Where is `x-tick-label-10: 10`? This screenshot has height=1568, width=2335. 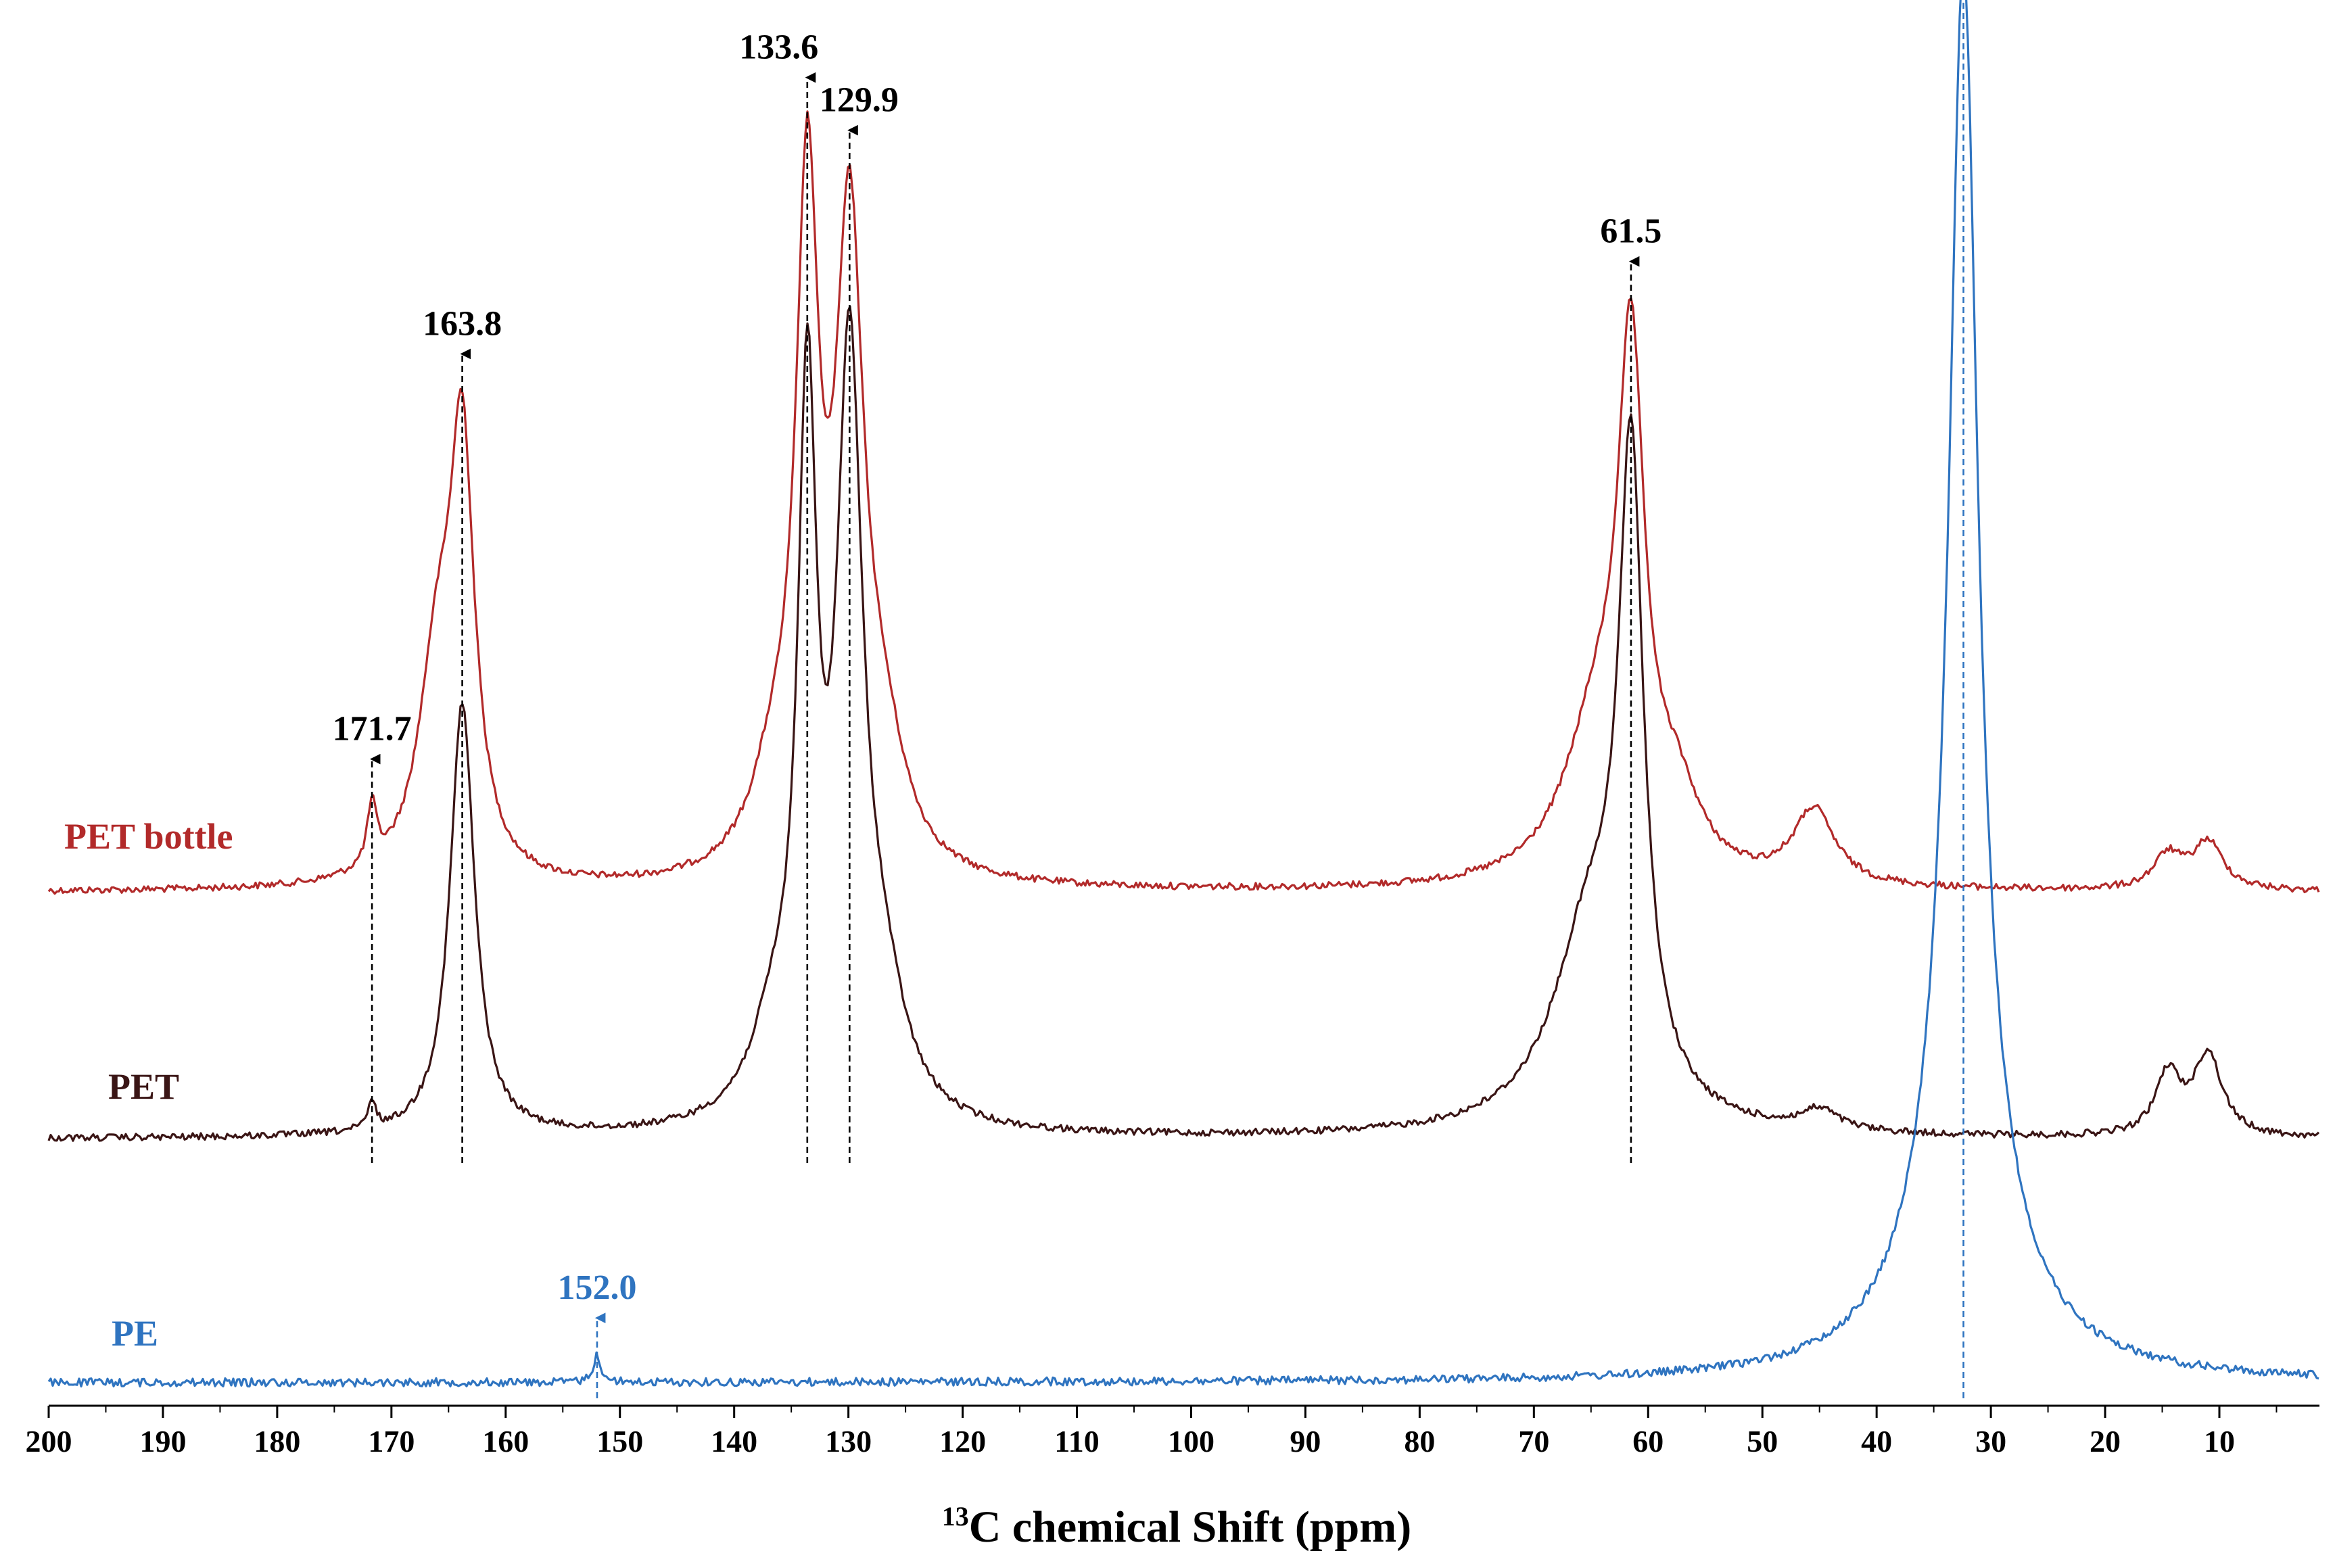 x-tick-label-10: 10 is located at coordinates (2220, 1441).